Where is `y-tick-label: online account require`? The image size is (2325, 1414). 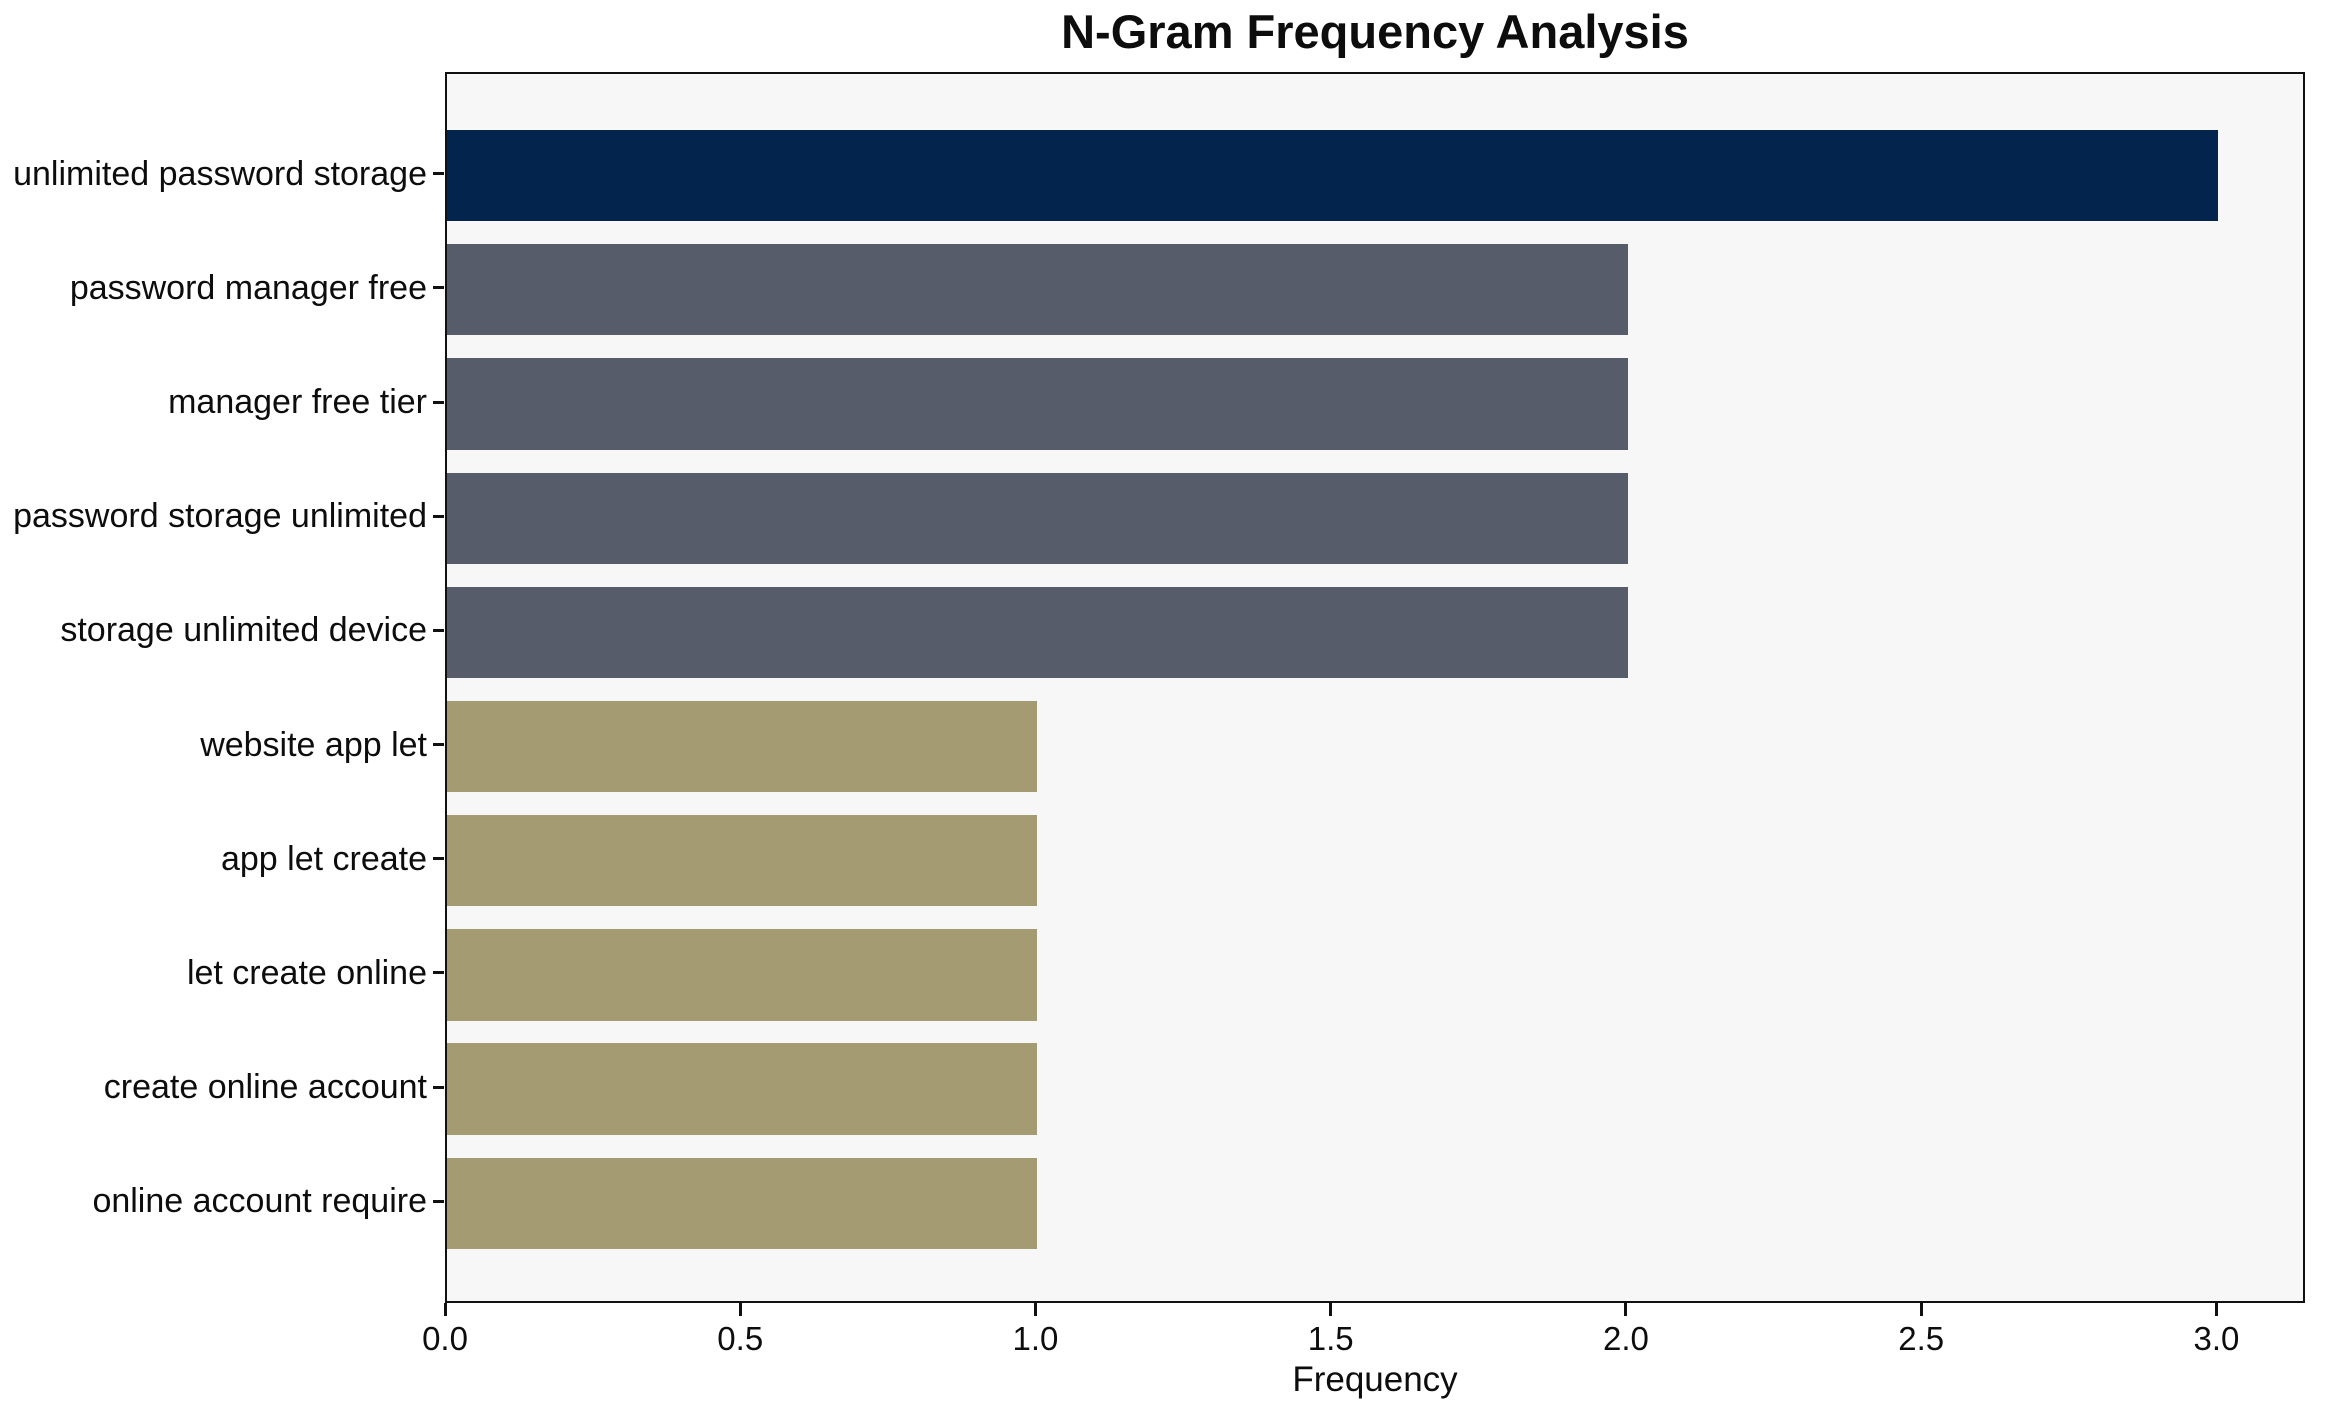 y-tick-label: online account require is located at coordinates (259, 1201).